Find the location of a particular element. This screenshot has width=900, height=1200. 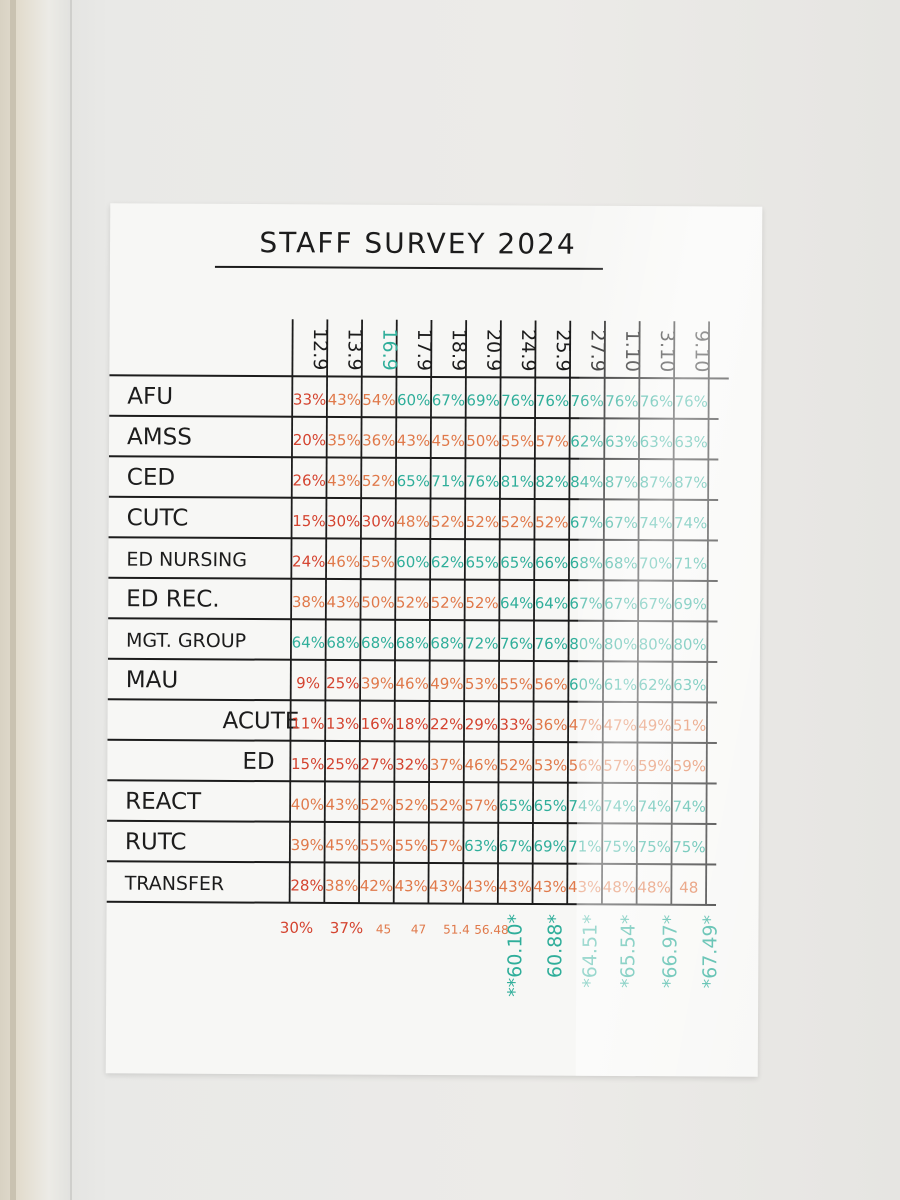

header-rule is located at coordinates (419, 377).